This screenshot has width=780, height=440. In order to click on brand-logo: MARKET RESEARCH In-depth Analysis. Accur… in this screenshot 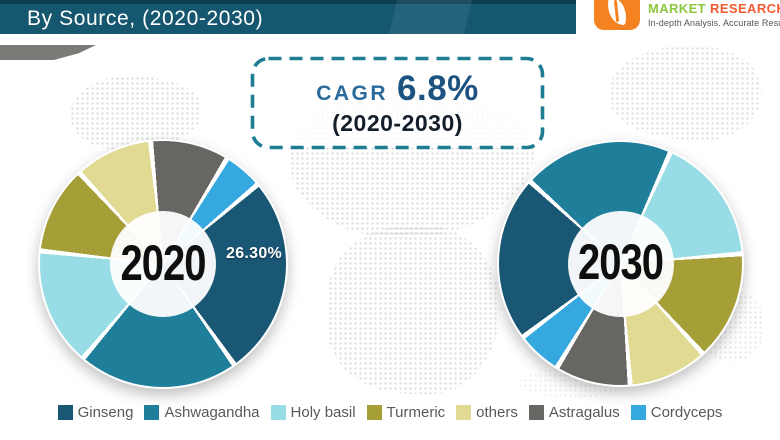, I will do `click(686, 17)`.